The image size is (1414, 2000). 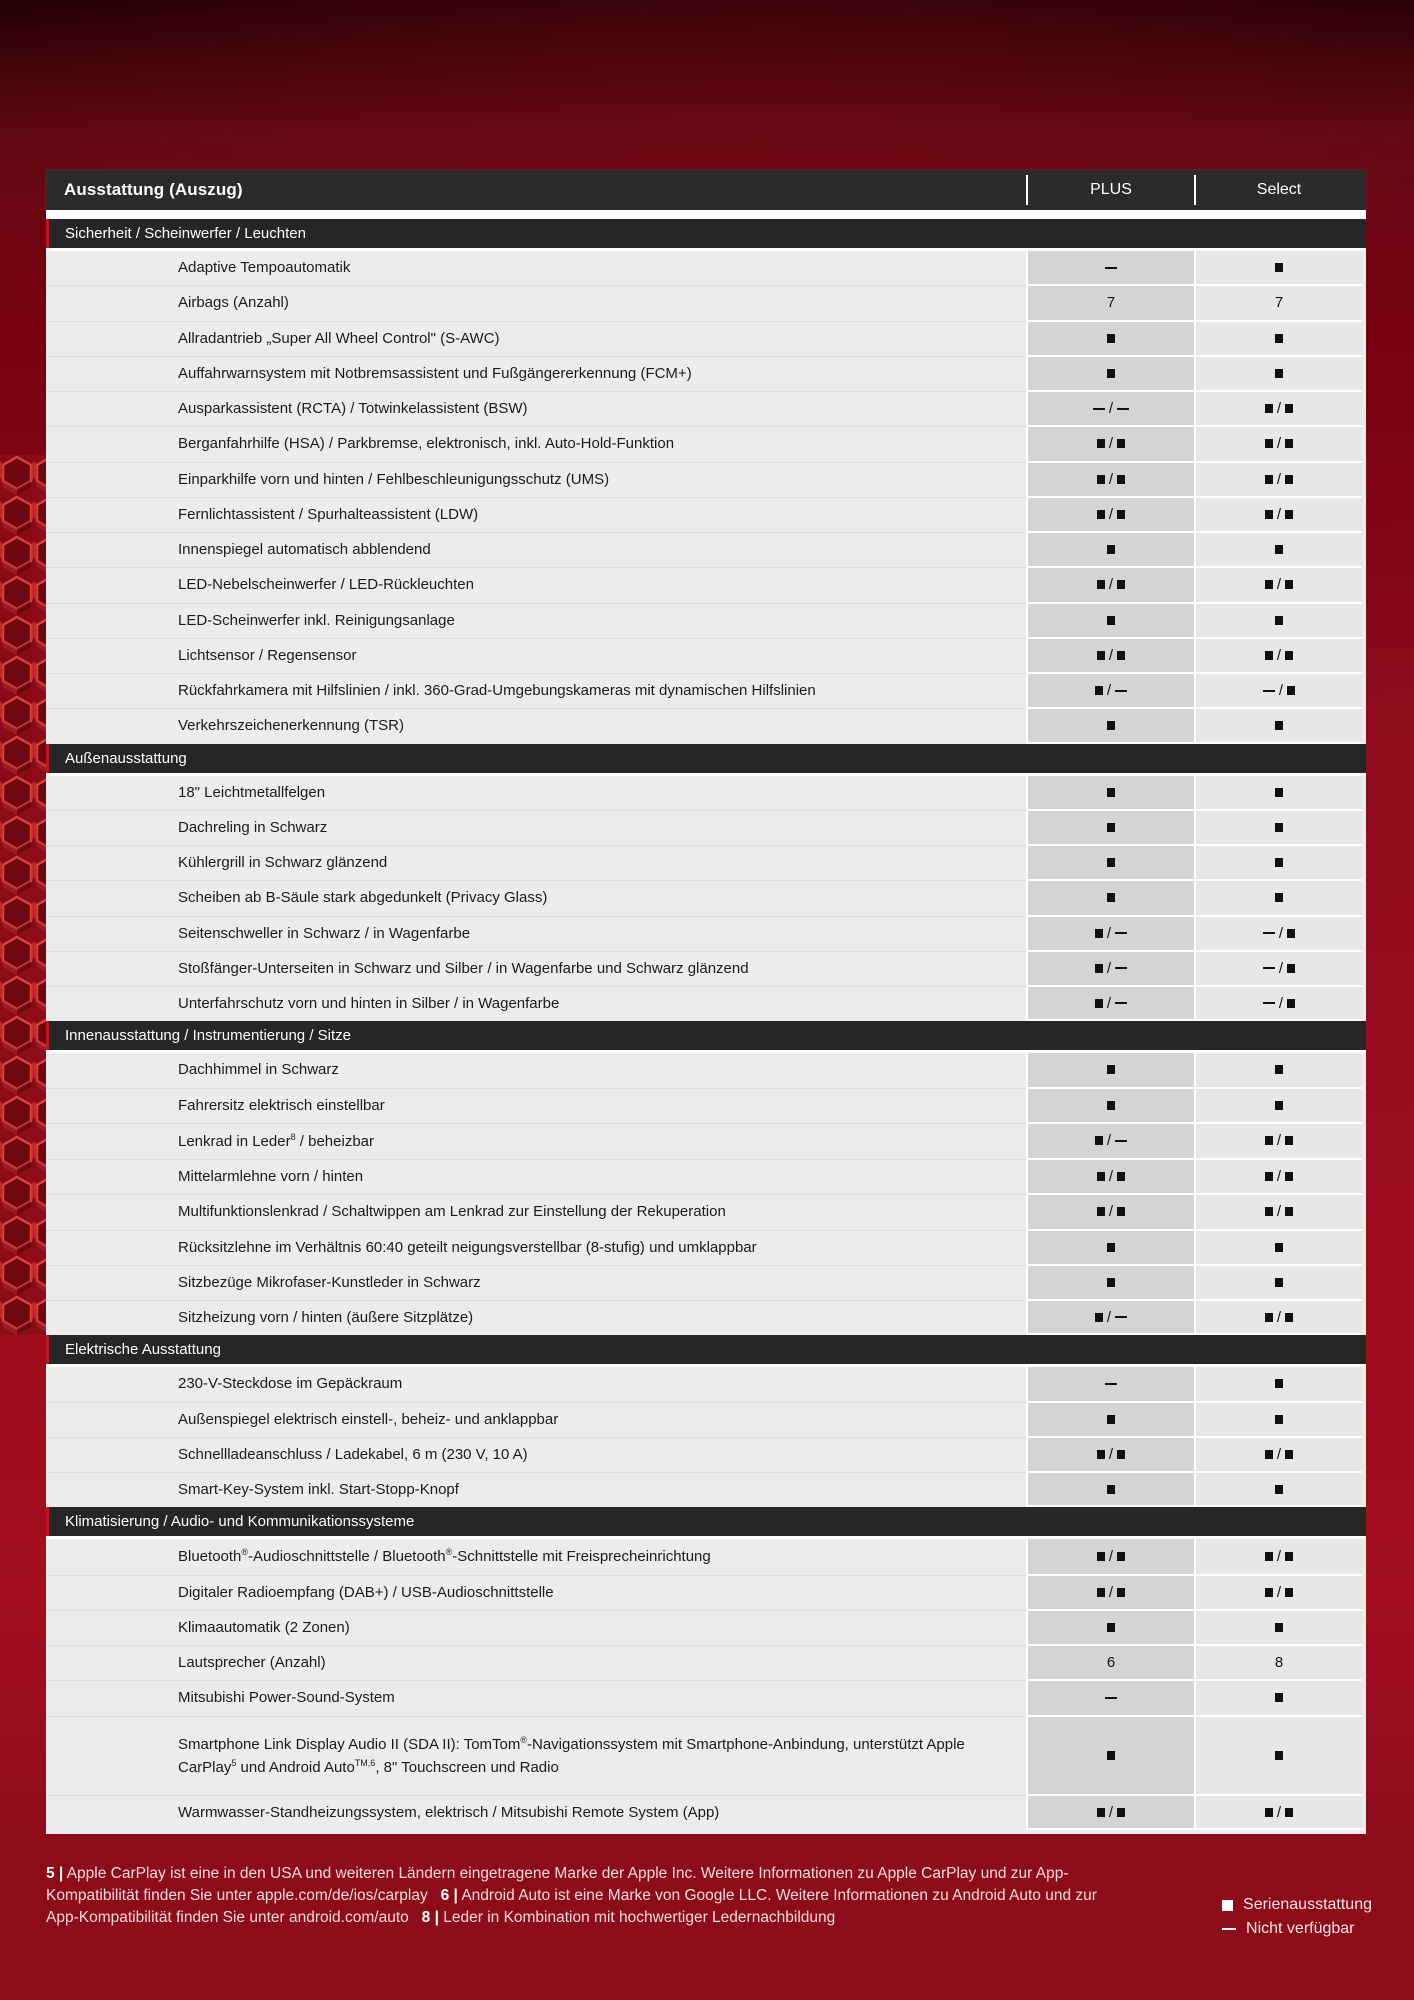 What do you see at coordinates (153, 189) in the screenshot?
I see `page-title: Ausstattung (Auszug)` at bounding box center [153, 189].